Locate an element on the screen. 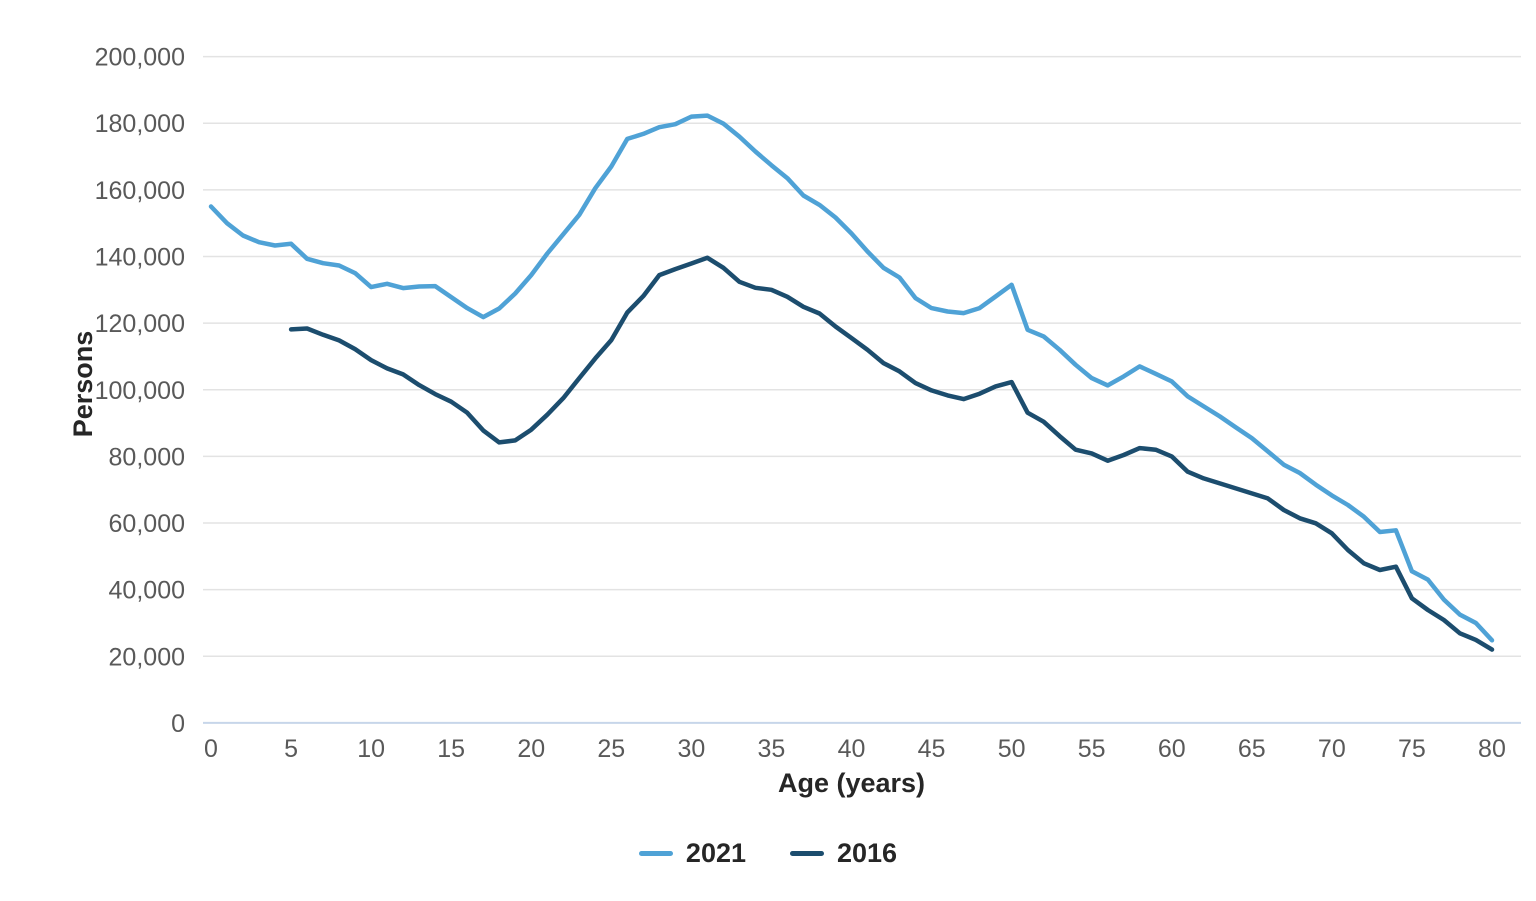  x-tick-label: 10 is located at coordinates (371, 749).